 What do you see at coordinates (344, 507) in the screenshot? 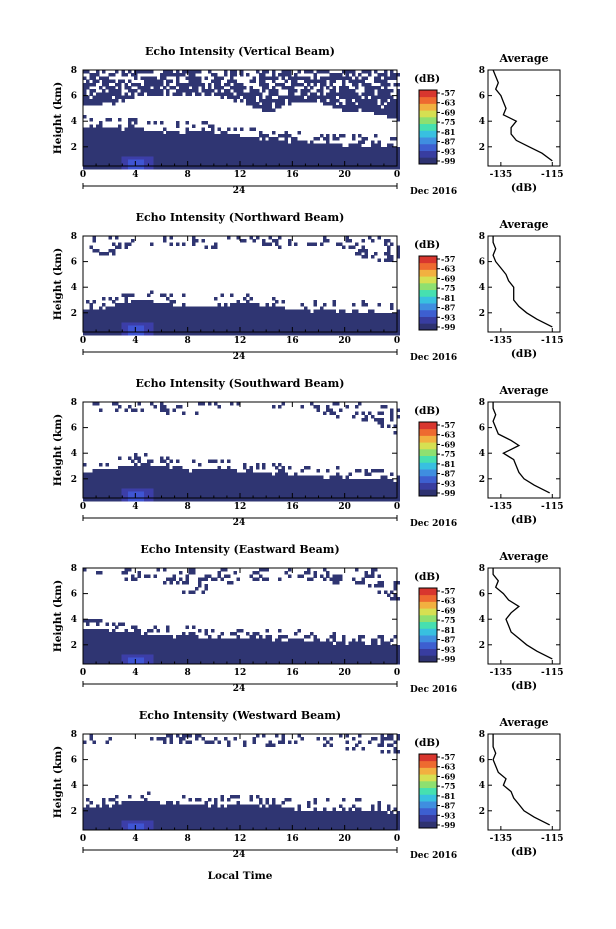
I see `x-tick-label: 20` at bounding box center [344, 507].